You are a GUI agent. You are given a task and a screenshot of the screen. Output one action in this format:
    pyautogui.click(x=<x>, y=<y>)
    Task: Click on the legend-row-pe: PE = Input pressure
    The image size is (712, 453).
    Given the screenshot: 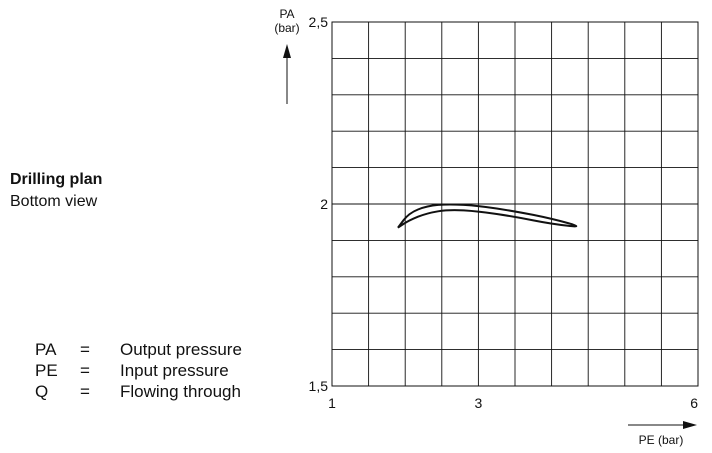 What is the action you would take?
    pyautogui.click(x=138, y=370)
    